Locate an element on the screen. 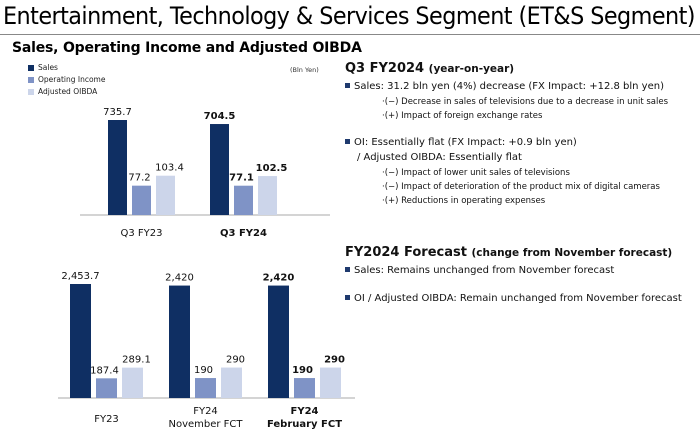  title-divider is located at coordinates (350, 34).